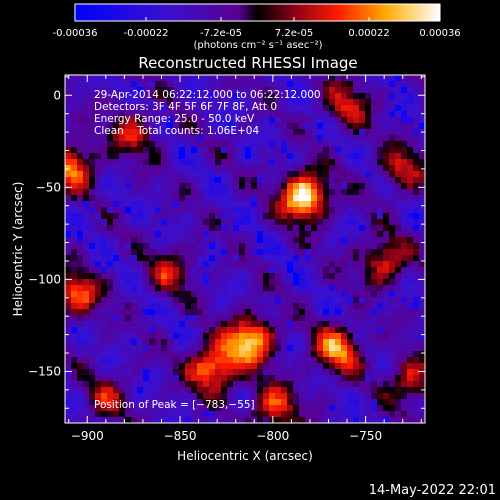  Describe the element at coordinates (294, 33) in the screenshot. I see `colorbar-tick-label: 7.2e-05` at that location.